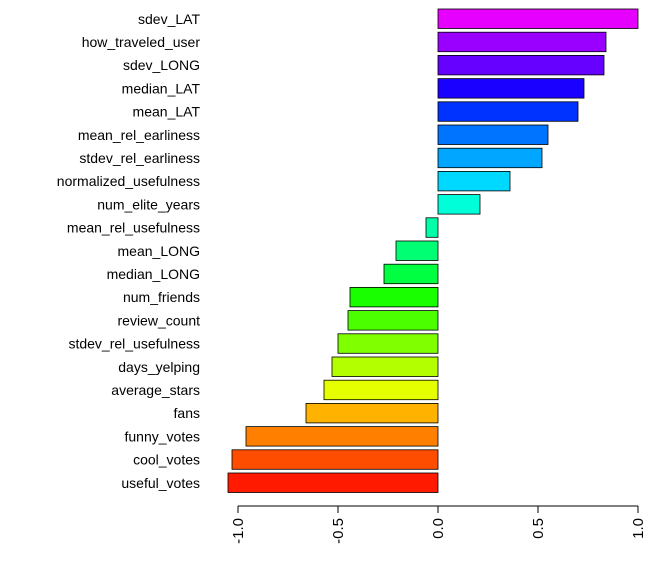 This screenshot has height=563, width=649. I want to click on x-axis: -1.0 -0.5 0.0 0.5 1.0, so click(438, 524).